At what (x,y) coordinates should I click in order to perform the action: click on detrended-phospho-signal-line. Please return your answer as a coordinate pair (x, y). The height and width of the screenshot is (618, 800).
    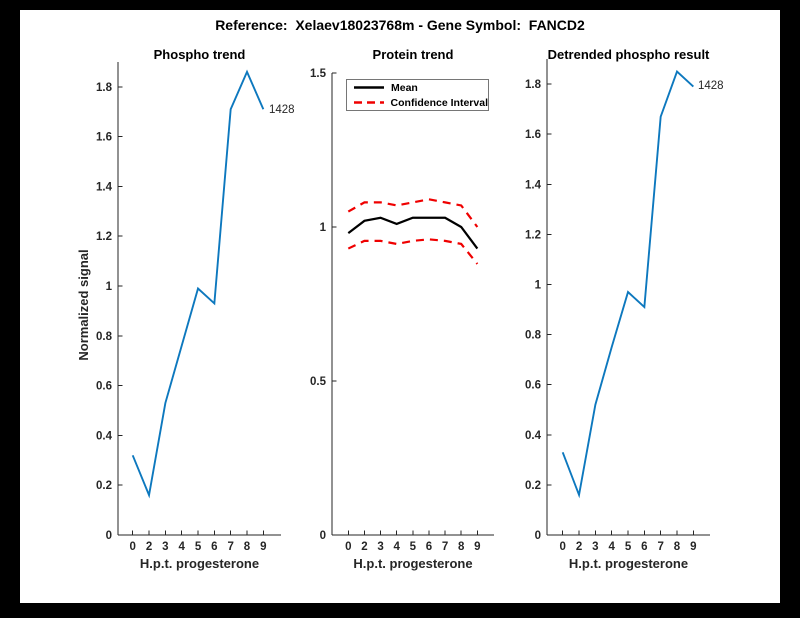
    Looking at the image, I should click on (627, 284).